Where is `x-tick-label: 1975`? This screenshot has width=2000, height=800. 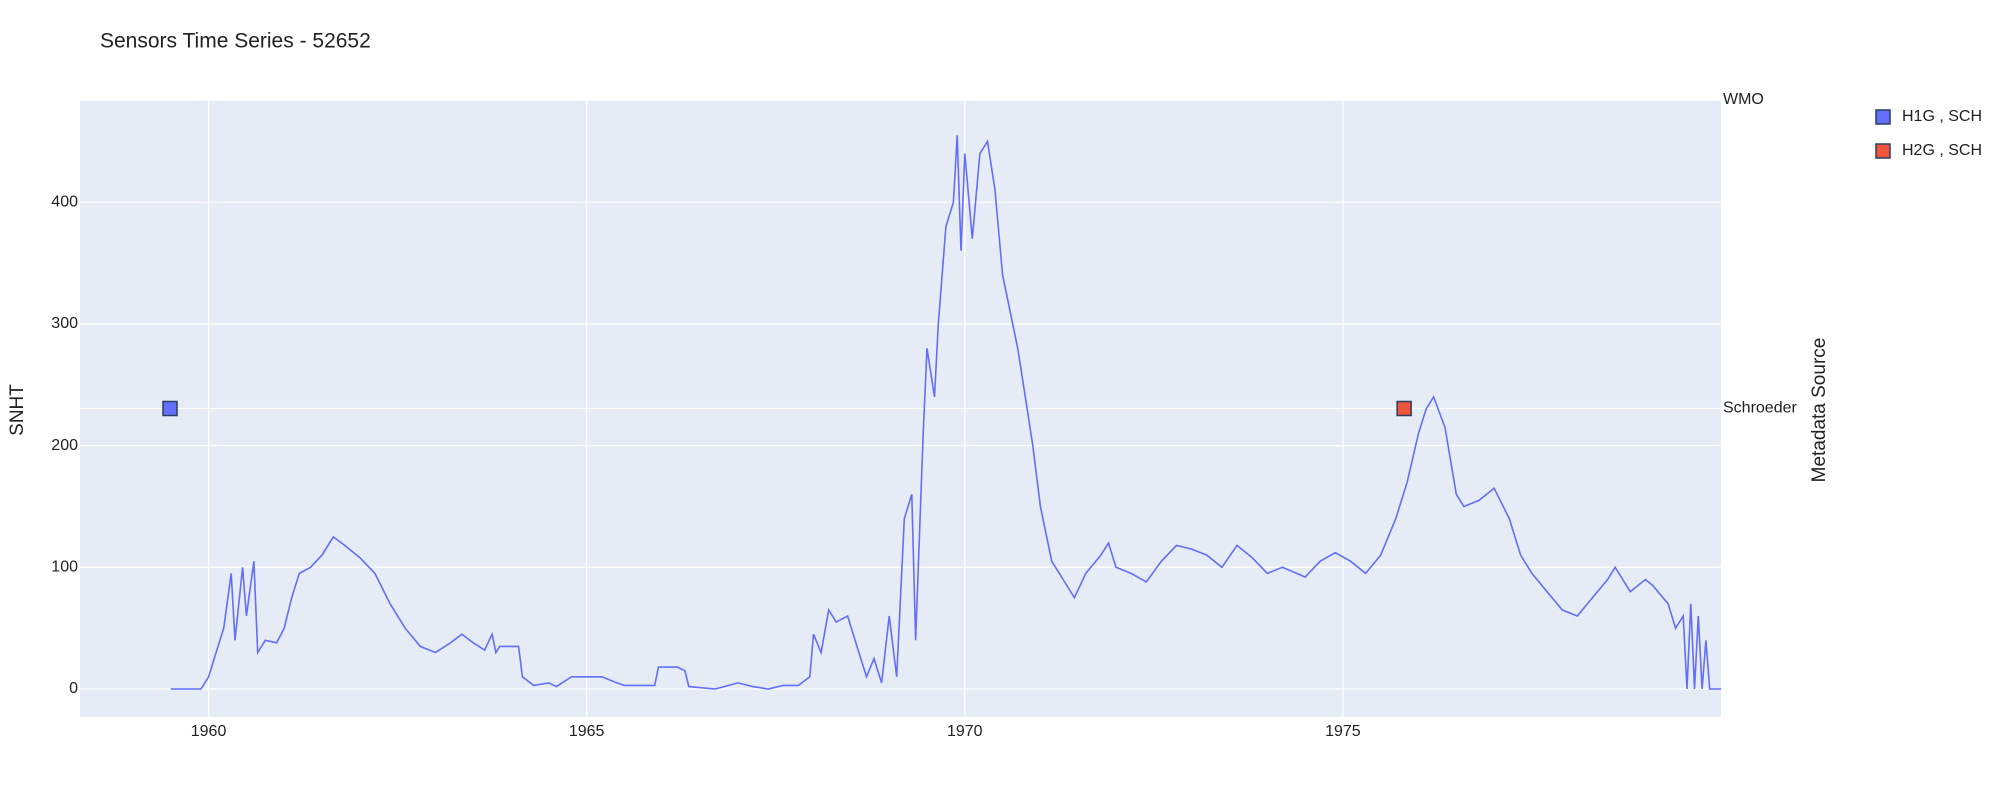
x-tick-label: 1975 is located at coordinates (1343, 731).